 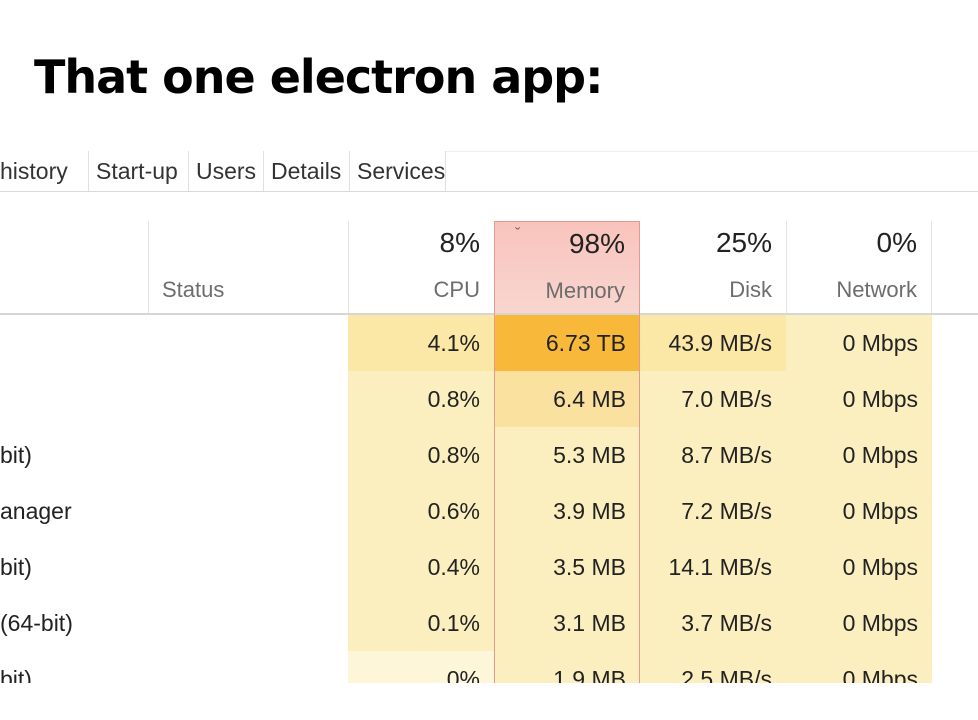 What do you see at coordinates (397, 171) in the screenshot?
I see `tab-services: Services` at bounding box center [397, 171].